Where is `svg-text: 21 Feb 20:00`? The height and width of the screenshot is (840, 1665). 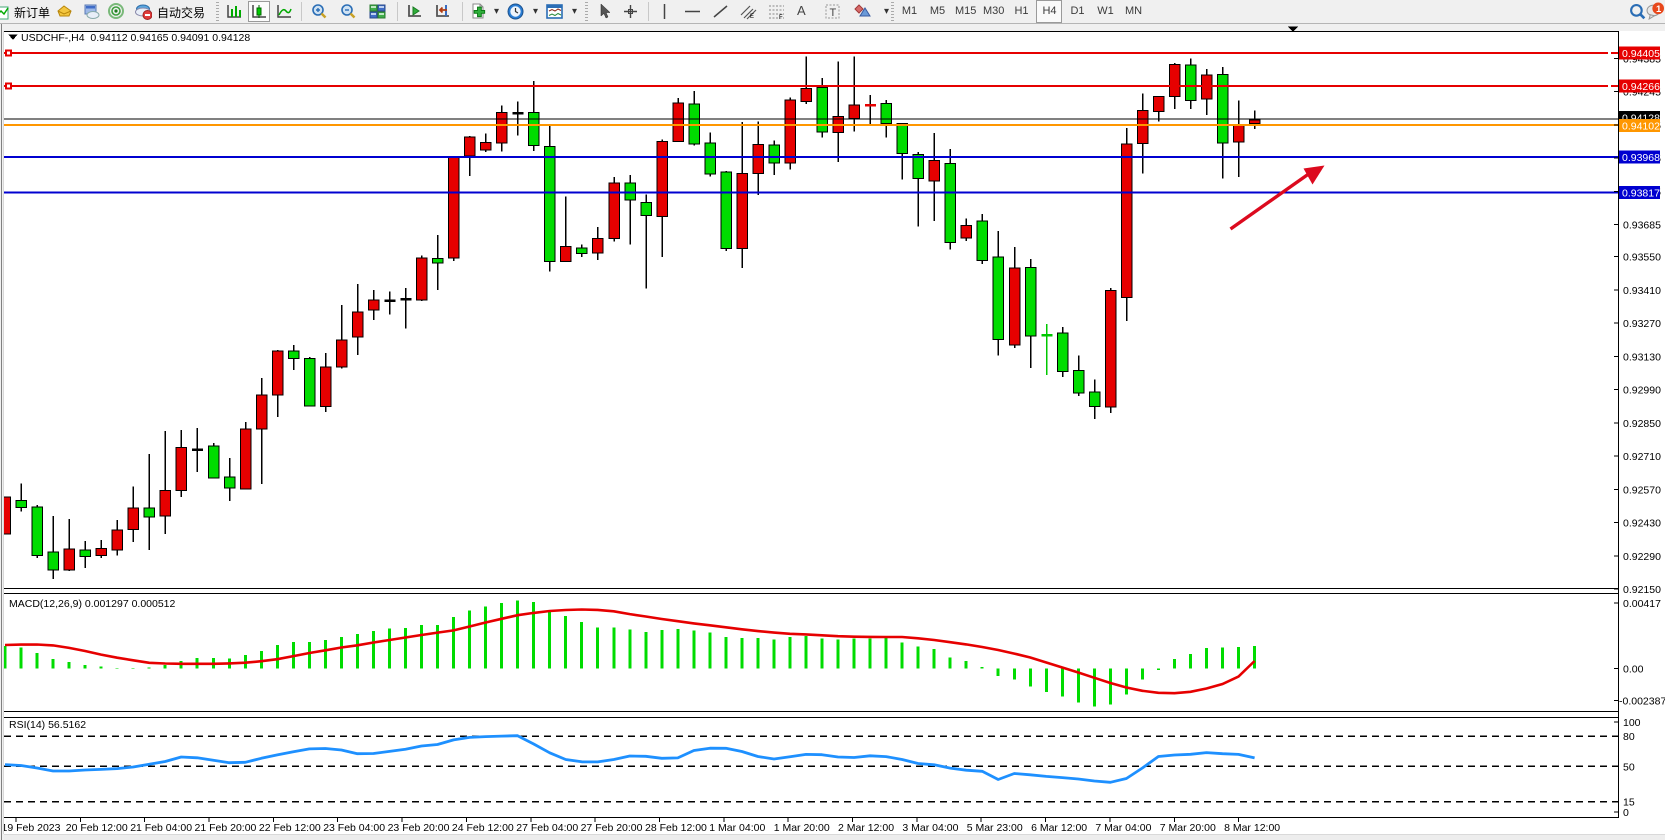 svg-text: 21 Feb 20:00 is located at coordinates (226, 828).